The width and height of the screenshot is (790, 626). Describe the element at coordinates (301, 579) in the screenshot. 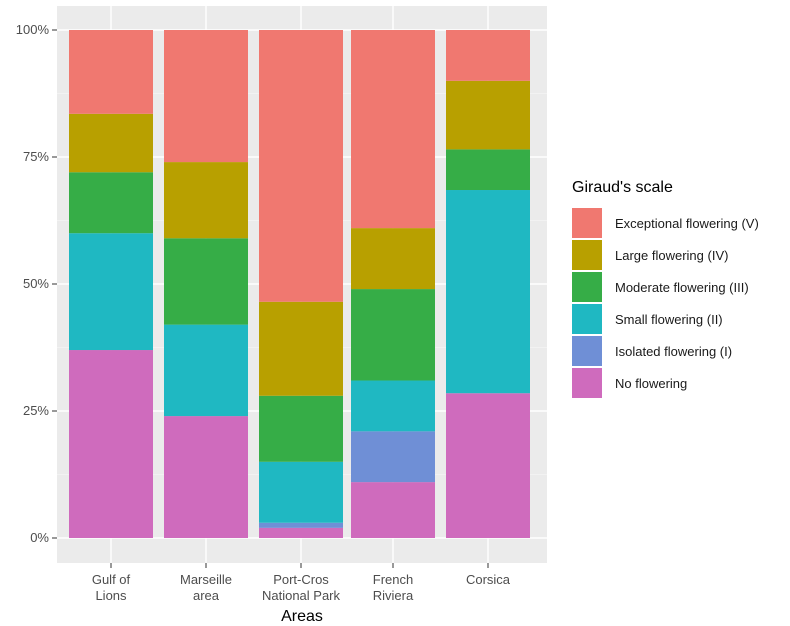

I see `x-tick-label: Port-Cros` at that location.